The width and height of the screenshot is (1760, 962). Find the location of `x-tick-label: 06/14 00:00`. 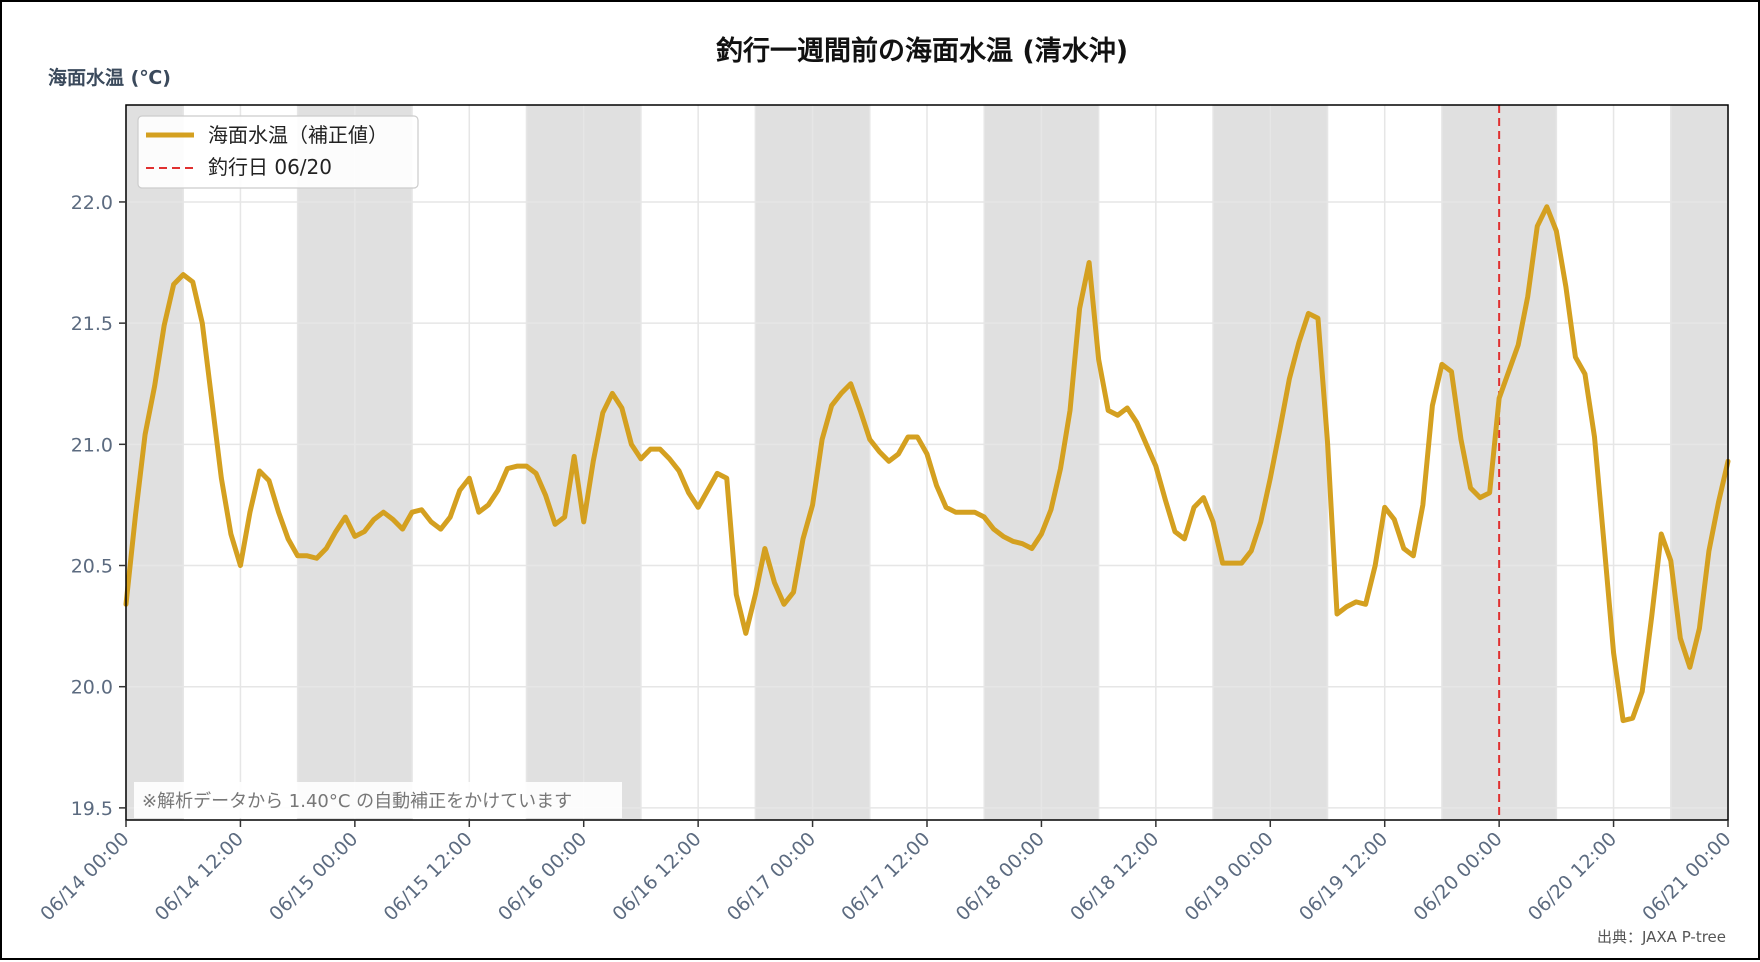

x-tick-label: 06/14 00:00 is located at coordinates (84, 876).